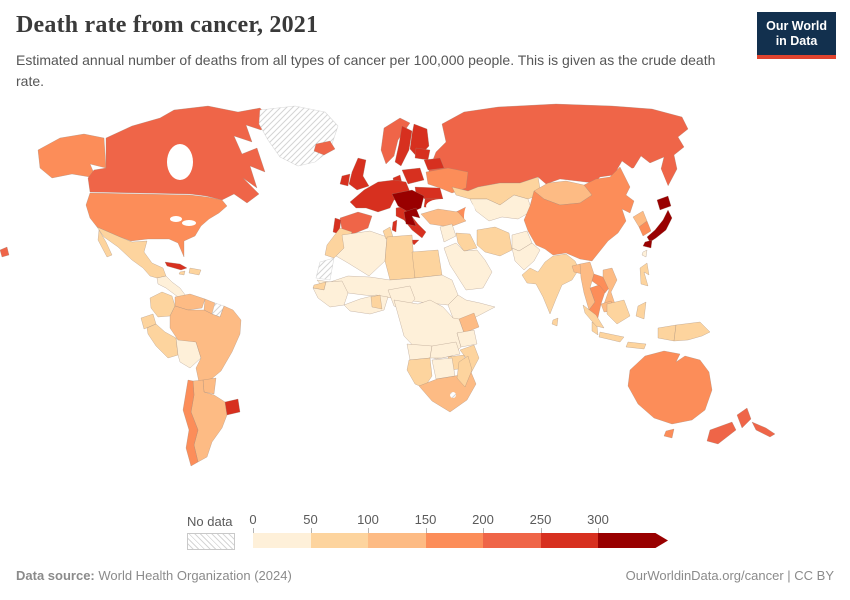 This screenshot has height=600, width=850. Describe the element at coordinates (461, 532) in the screenshot. I see `legend-colorbar: 0 50 100 150 200 250 300` at that location.